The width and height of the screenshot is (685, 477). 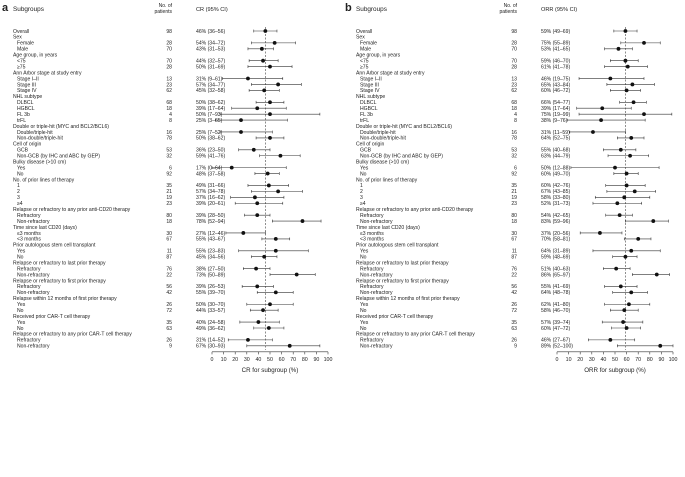 What do you see at coordinates (210, 323) in the screenshot?
I see `row-ci-text: 40% (24–58)` at bounding box center [210, 323].